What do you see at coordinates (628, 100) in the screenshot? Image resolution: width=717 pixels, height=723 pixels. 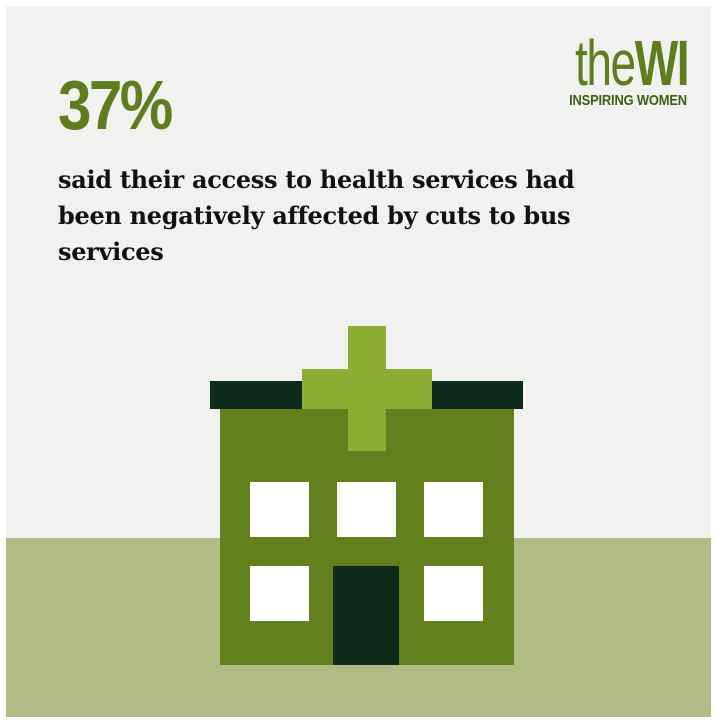 I see `logo-tagline: INSPIRING WOMEN` at bounding box center [628, 100].